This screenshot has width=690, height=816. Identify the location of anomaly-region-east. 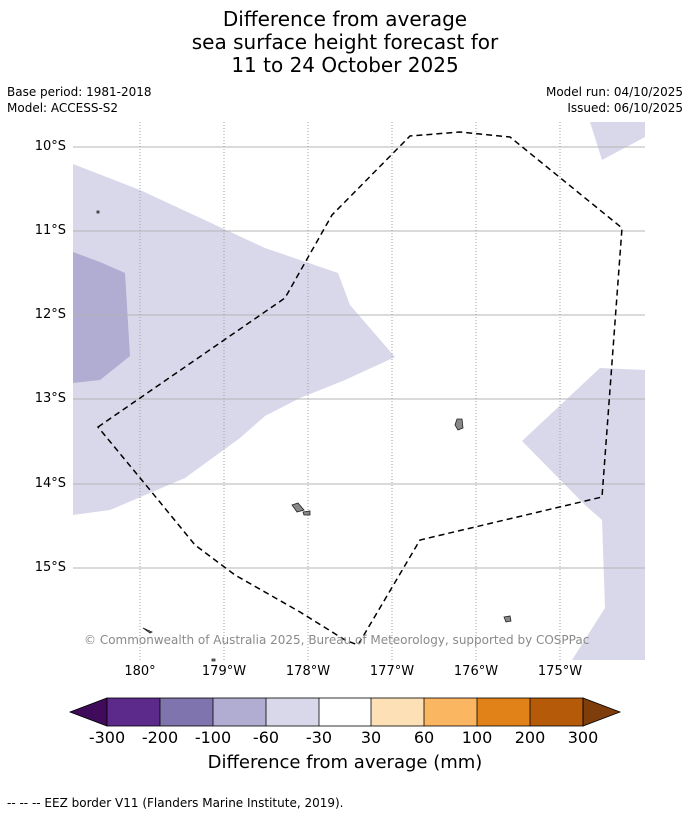
(583, 514).